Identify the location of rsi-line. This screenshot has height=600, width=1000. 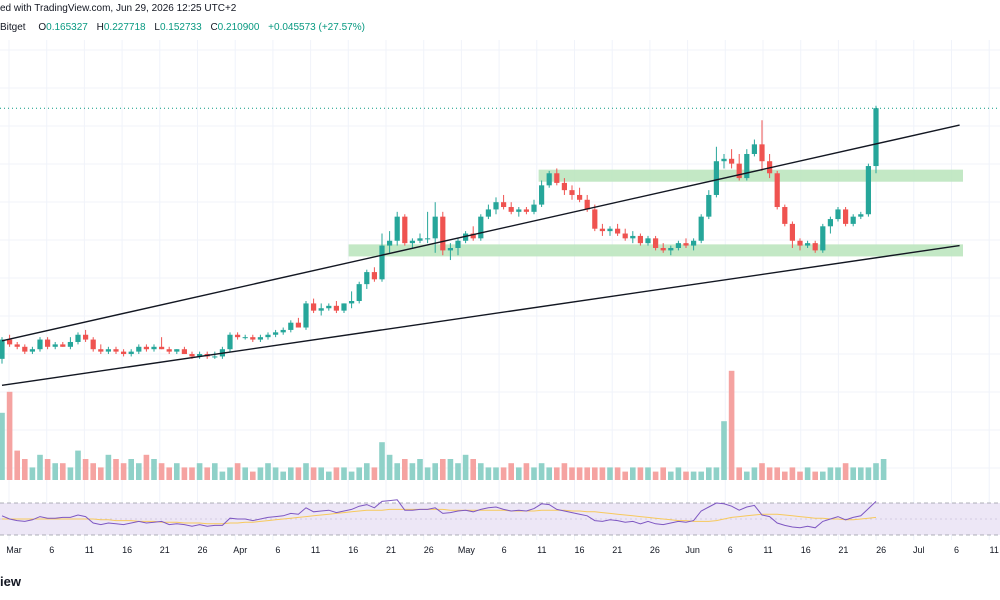
(439, 514).